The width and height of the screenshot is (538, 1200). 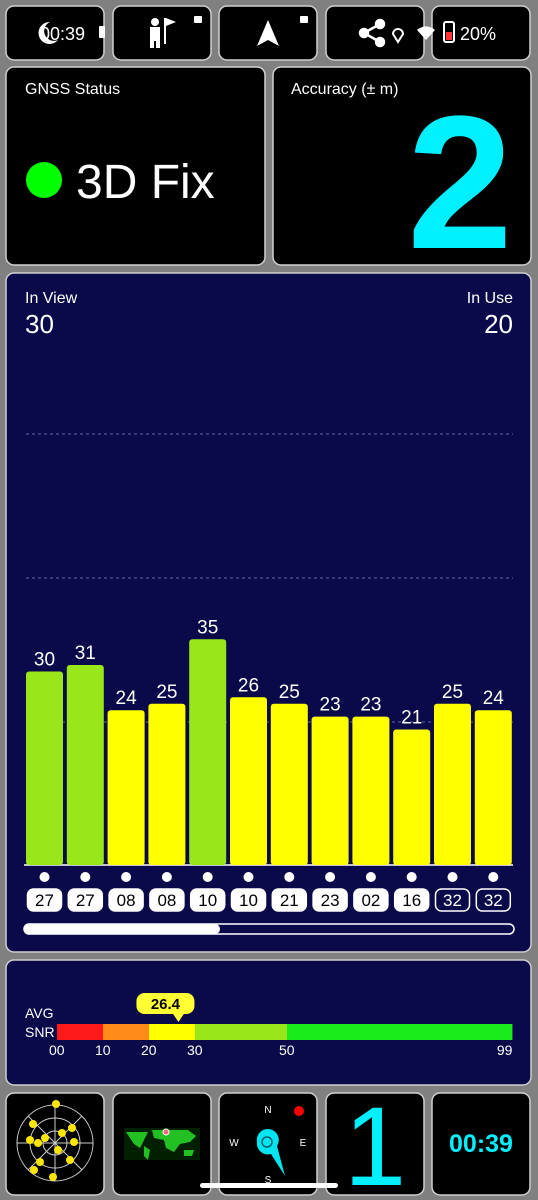 I want to click on in-use-value: 20, so click(x=498, y=324).